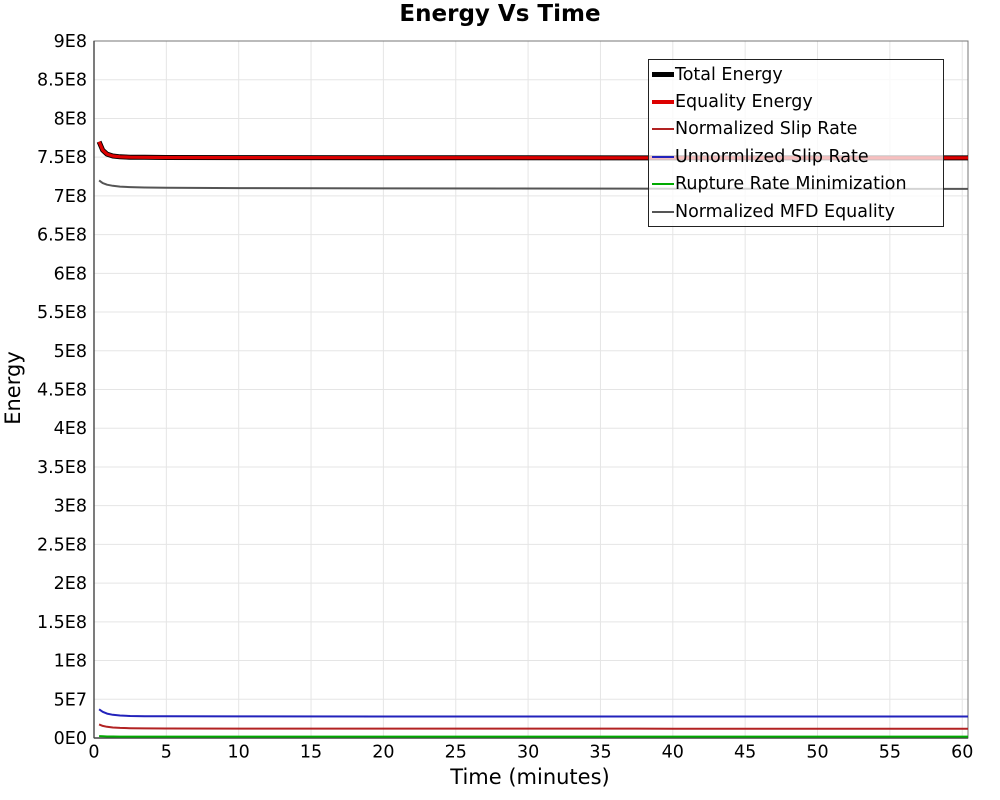  I want to click on legend-label: Equality Energy, so click(744, 102).